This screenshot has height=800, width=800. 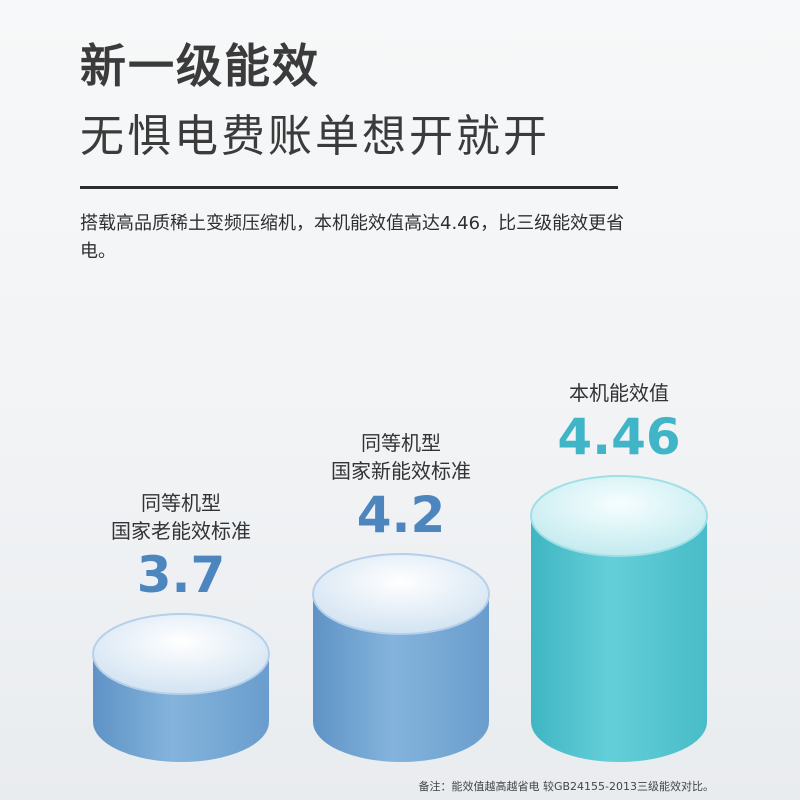 I want to click on headline-main: 新一级能效, so click(x=200, y=66).